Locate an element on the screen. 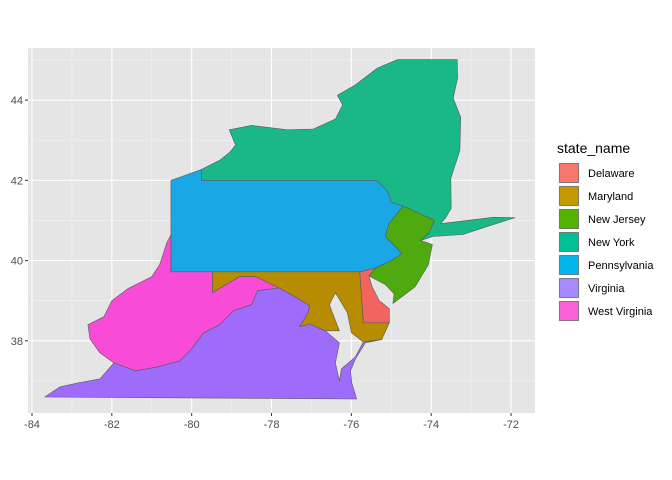  region-new-jersey is located at coordinates (401, 254).